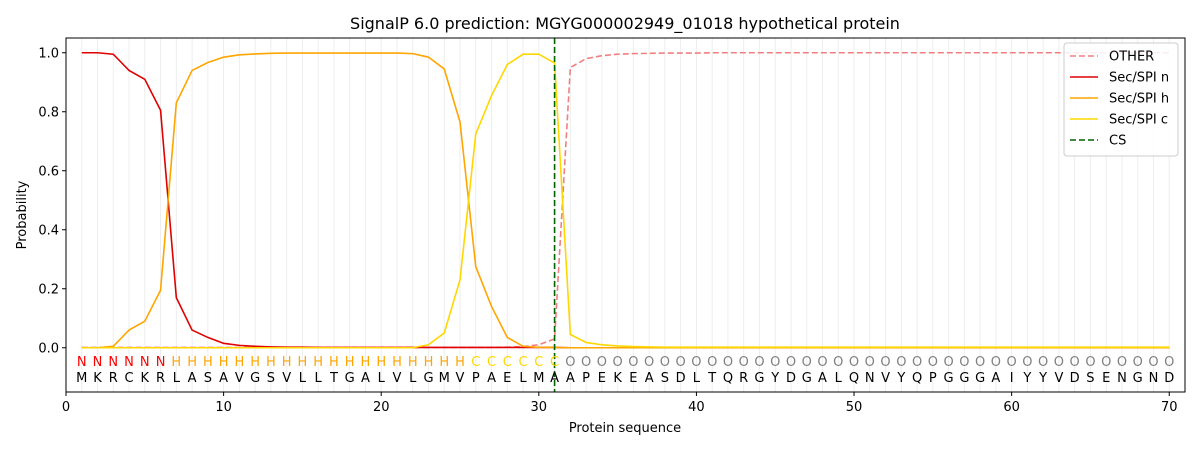 Image resolution: width=1200 pixels, height=450 pixels. Describe the element at coordinates (381, 407) in the screenshot. I see `x-tick-label: 20` at that location.